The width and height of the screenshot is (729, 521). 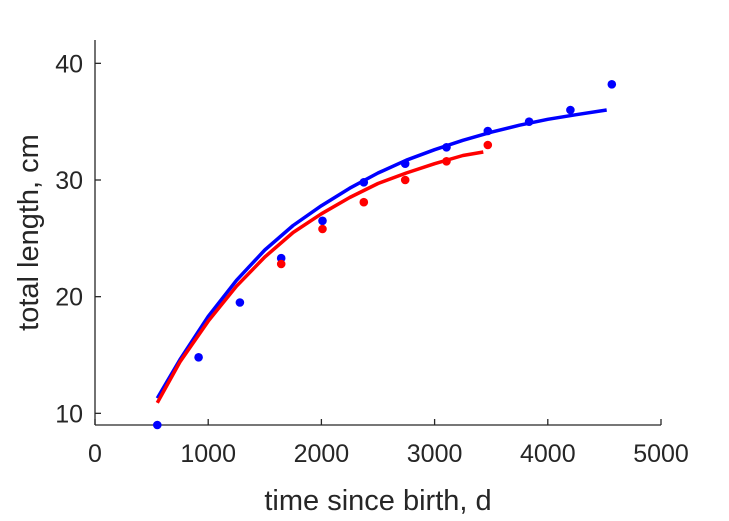 I want to click on y-axis-title: total length, cm, so click(x=29, y=232).